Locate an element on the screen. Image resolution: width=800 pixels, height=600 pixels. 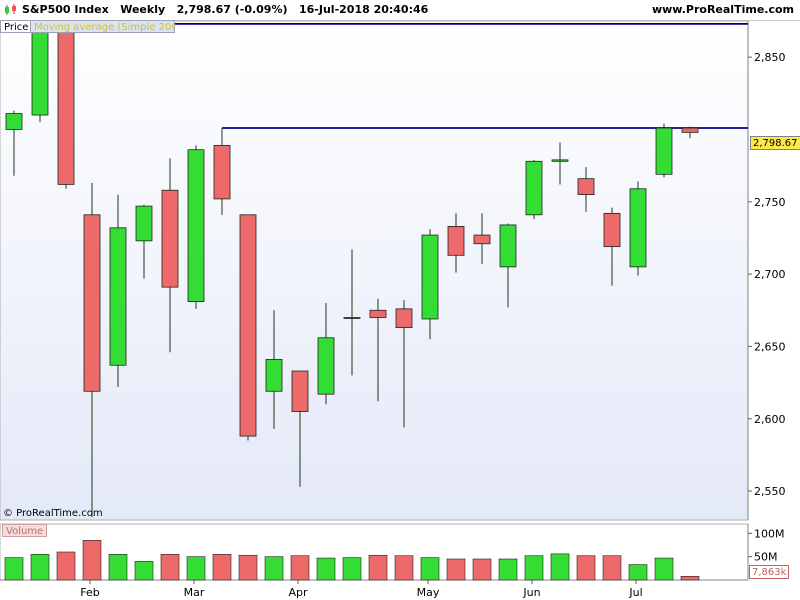
candlestick-chart-icon is located at coordinates (10, 9).